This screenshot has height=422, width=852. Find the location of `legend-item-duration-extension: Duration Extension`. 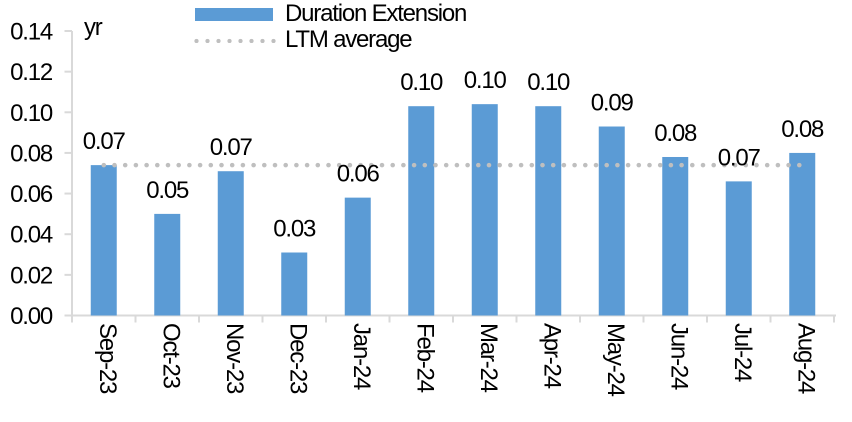

legend-item-duration-extension: Duration Extension is located at coordinates (328, 13).